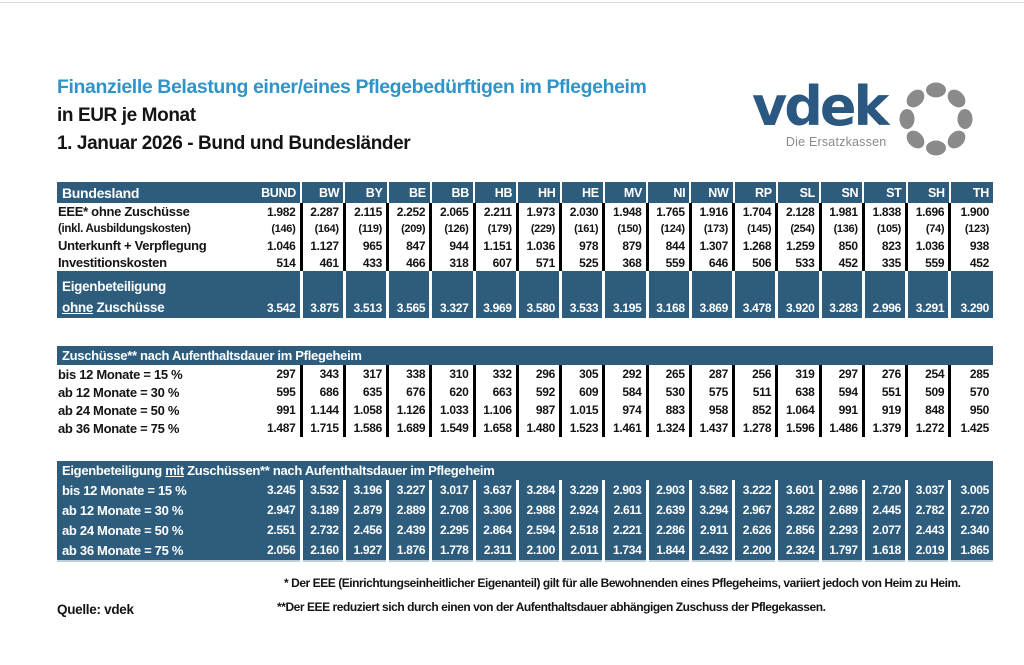 This screenshot has width=1024, height=665. Describe the element at coordinates (408, 294) in the screenshot. I see `band-cell: 3.565` at that location.